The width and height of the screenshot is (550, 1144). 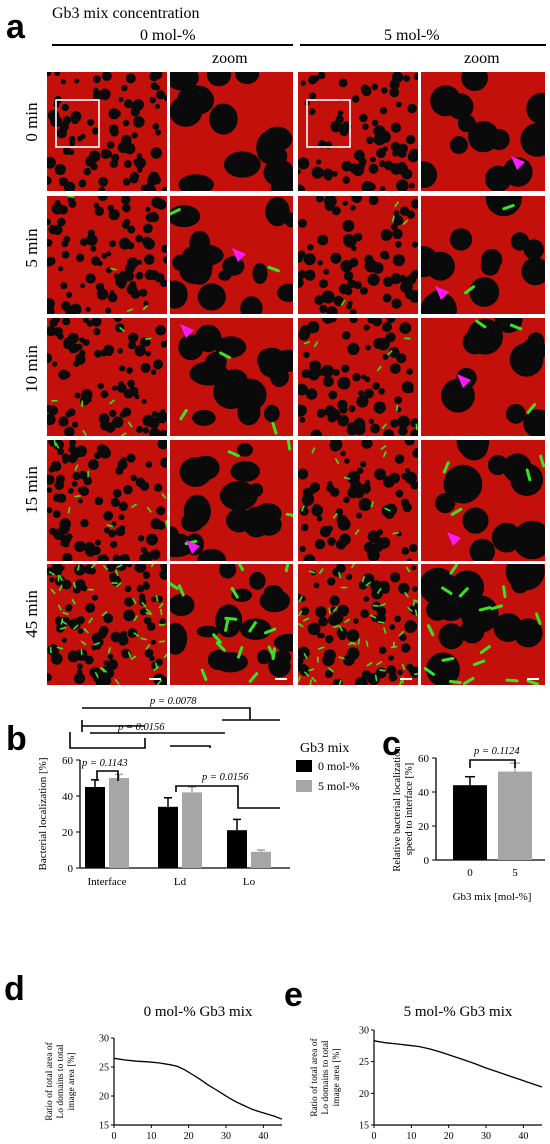 I want to click on x-tick-label: 30, so click(x=226, y=1136).